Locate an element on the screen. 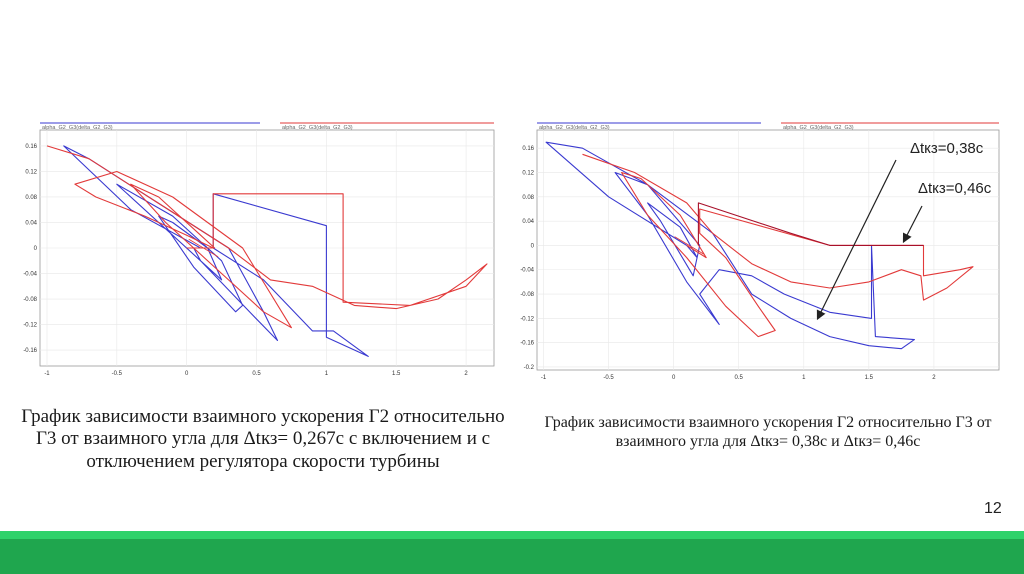  y-tick-label: -0.2 is located at coordinates (529, 368).